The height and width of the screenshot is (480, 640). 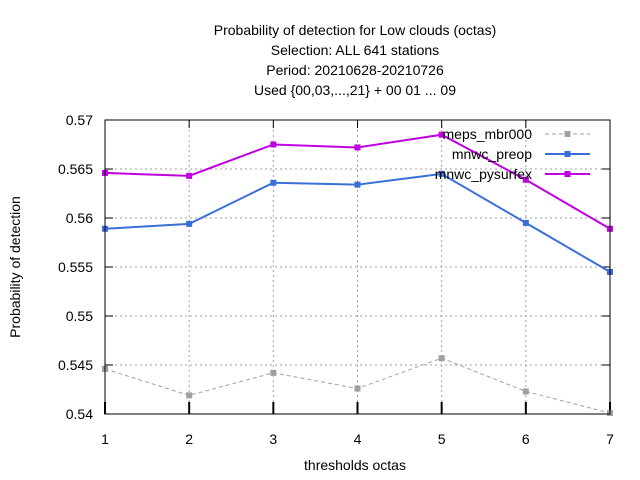 What do you see at coordinates (15, 267) in the screenshot?
I see `y-axis-label: Probability of detection` at bounding box center [15, 267].